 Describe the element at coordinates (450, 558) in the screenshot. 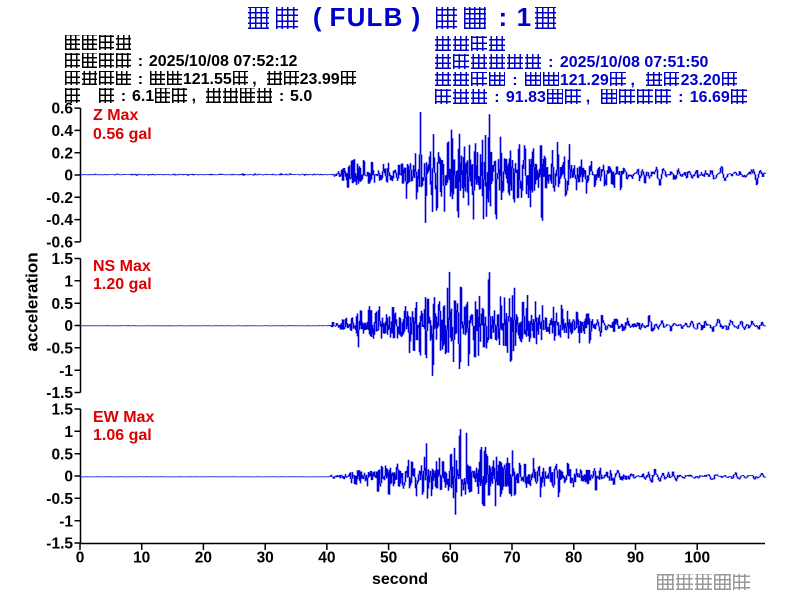

I see `svg-text: 60` at that location.